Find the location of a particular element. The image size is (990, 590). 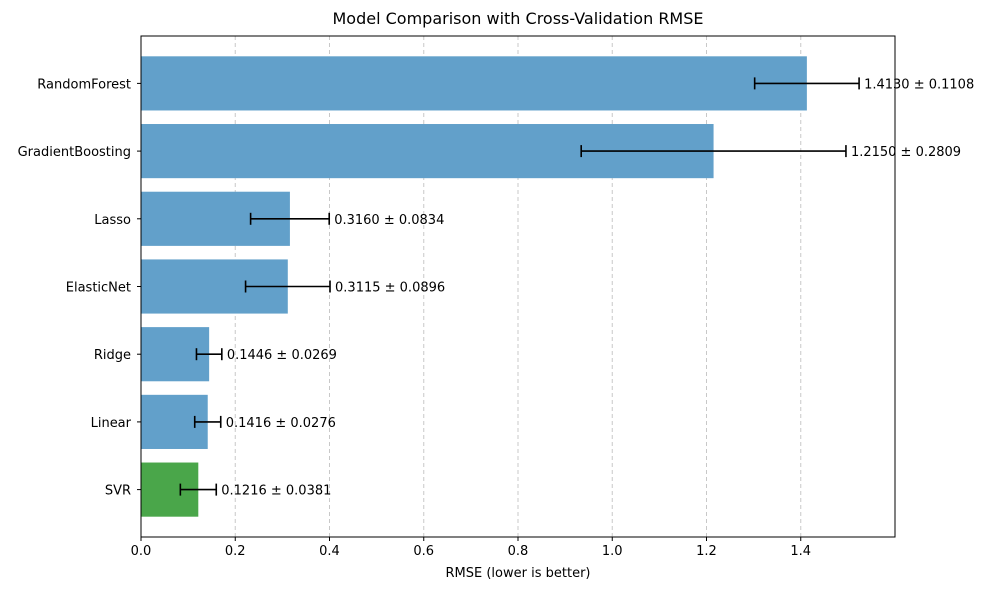

data-label-lasso: 0.3160 ± 0.0834 is located at coordinates (389, 220).